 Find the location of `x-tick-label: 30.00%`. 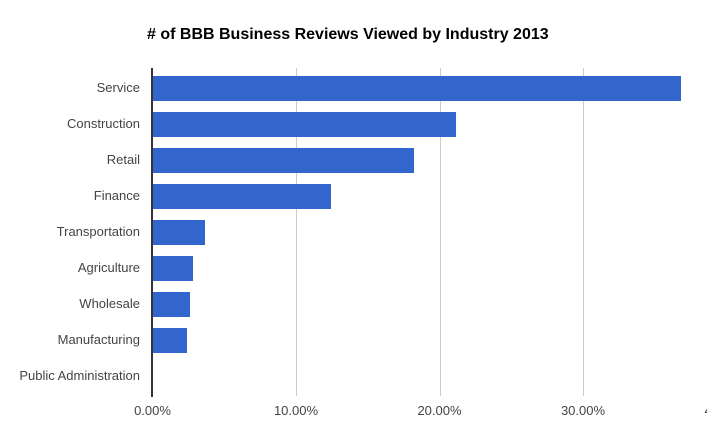

x-tick-label: 30.00% is located at coordinates (583, 410).